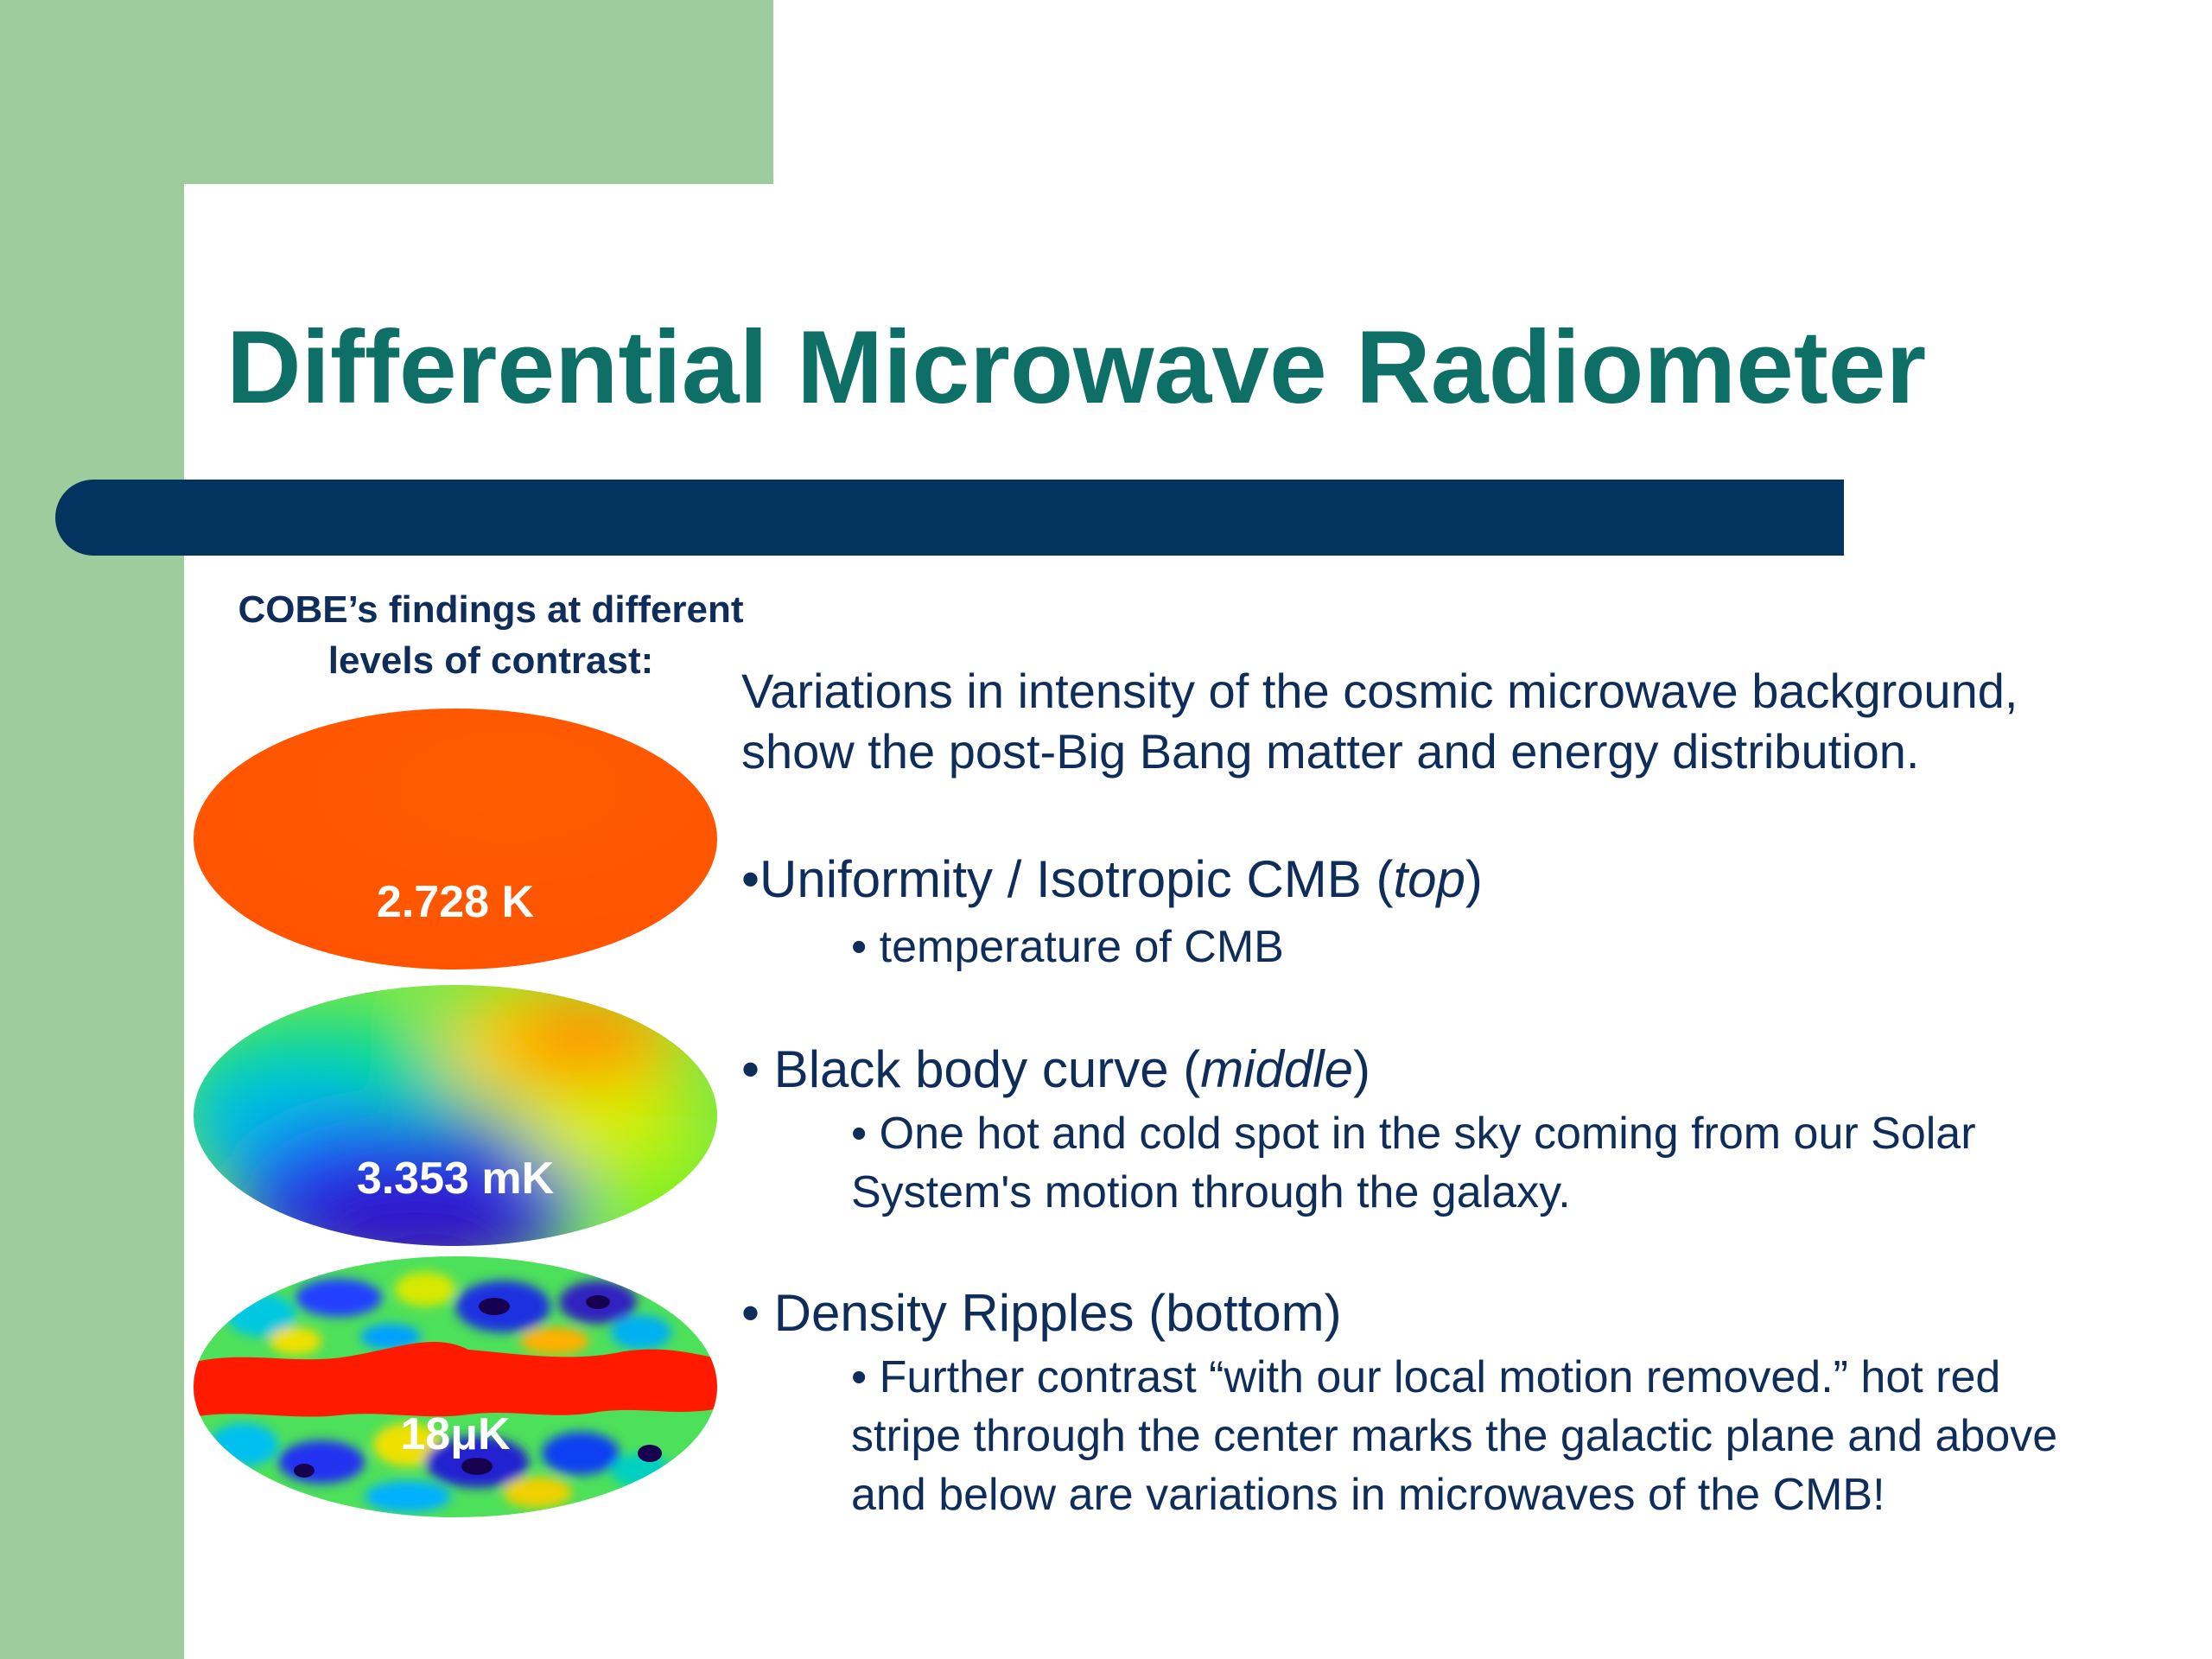 The width and height of the screenshot is (2212, 1659). I want to click on sub-bullet-line: • temperature of CMB, so click(1067, 947).